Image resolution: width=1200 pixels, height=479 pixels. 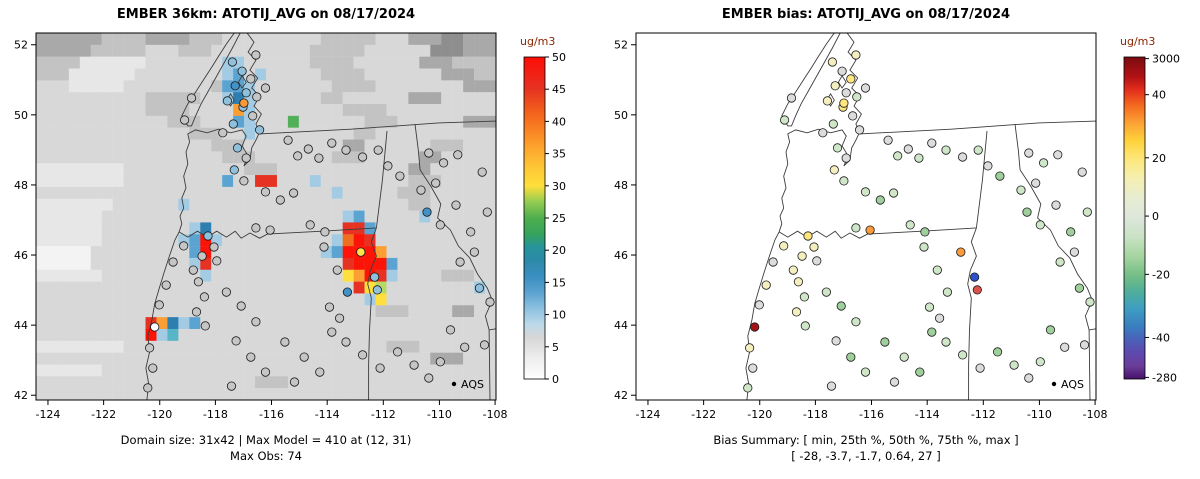 What do you see at coordinates (559, 282) in the screenshot?
I see `colorbar-tick-label: 15` at bounding box center [559, 282].